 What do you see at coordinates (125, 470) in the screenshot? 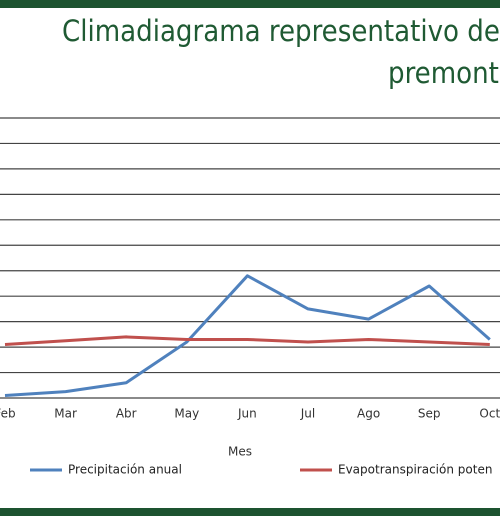
I see `legend-label: Precipitación anual` at bounding box center [125, 470].